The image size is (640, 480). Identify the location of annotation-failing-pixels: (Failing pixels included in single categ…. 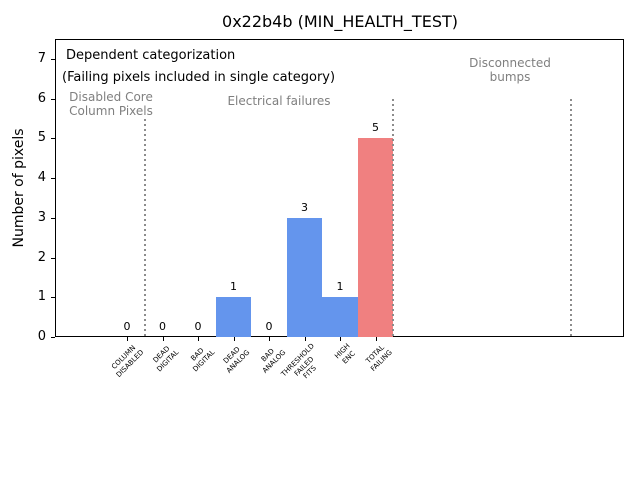
(199, 77).